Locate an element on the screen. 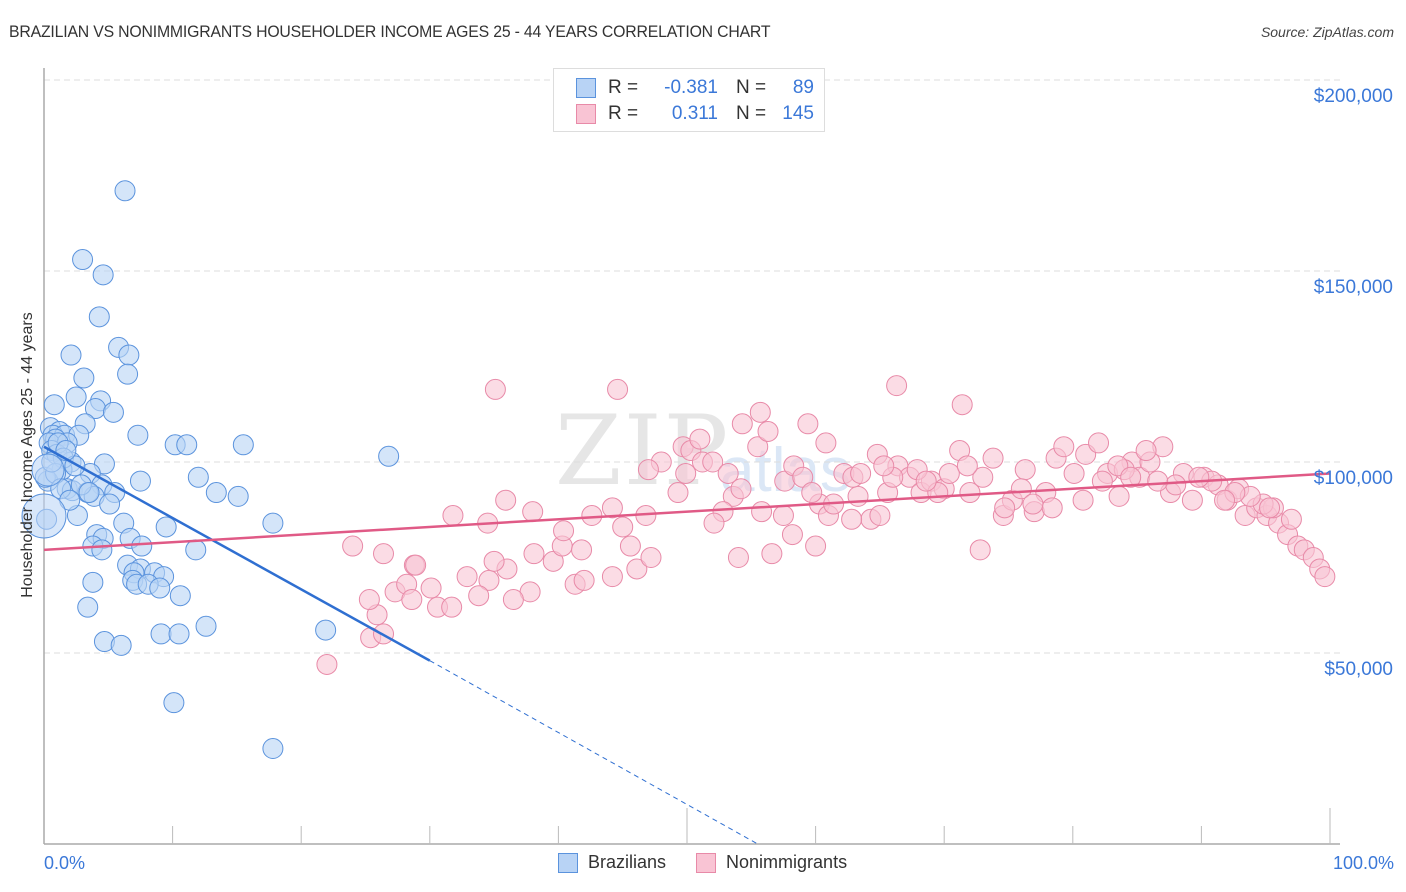 Image resolution: width=1406 pixels, height=892 pixels. y-tick-100k: $100,000 is located at coordinates (1353, 478).